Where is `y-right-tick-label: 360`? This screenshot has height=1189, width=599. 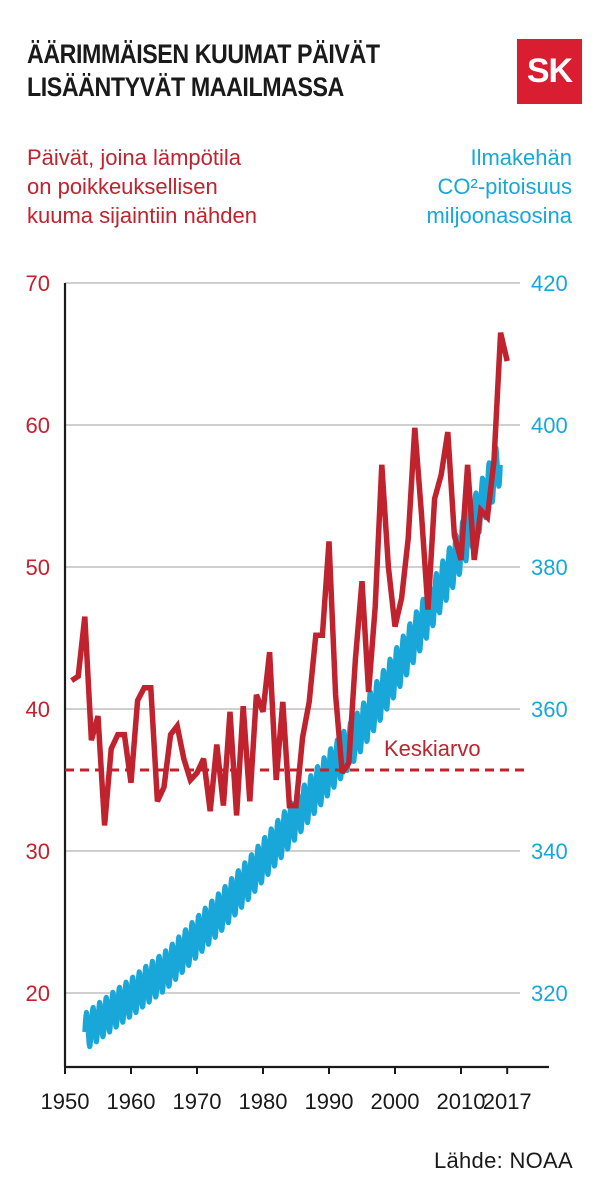 y-right-tick-label: 360 is located at coordinates (549, 709).